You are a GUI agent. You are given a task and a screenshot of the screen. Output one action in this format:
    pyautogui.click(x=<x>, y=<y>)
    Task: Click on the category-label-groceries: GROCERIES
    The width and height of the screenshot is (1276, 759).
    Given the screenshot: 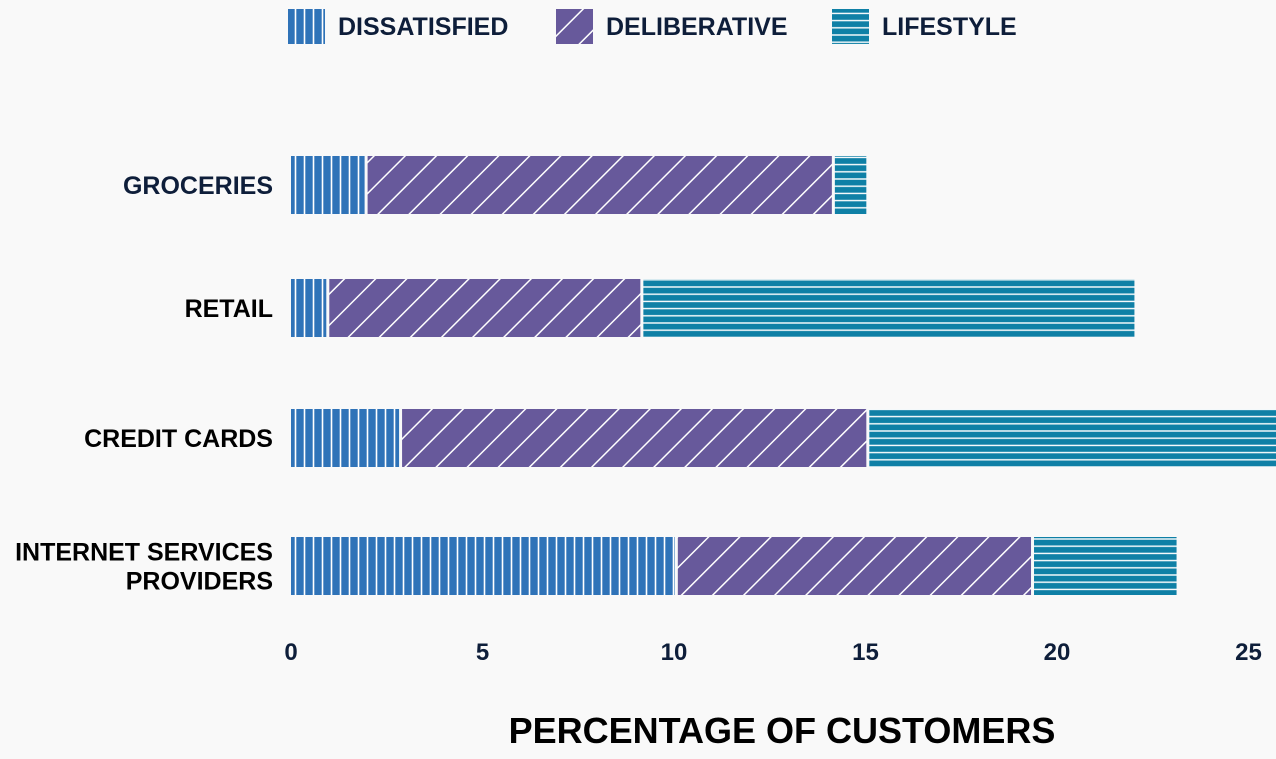 What is the action you would take?
    pyautogui.click(x=198, y=186)
    